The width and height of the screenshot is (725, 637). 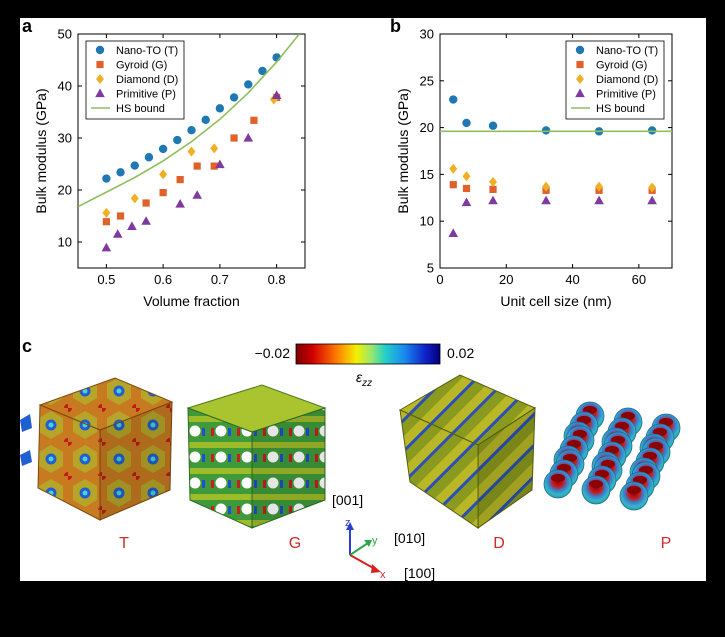 What do you see at coordinates (348, 523) in the screenshot?
I see `z-axis-label: z` at bounding box center [348, 523].